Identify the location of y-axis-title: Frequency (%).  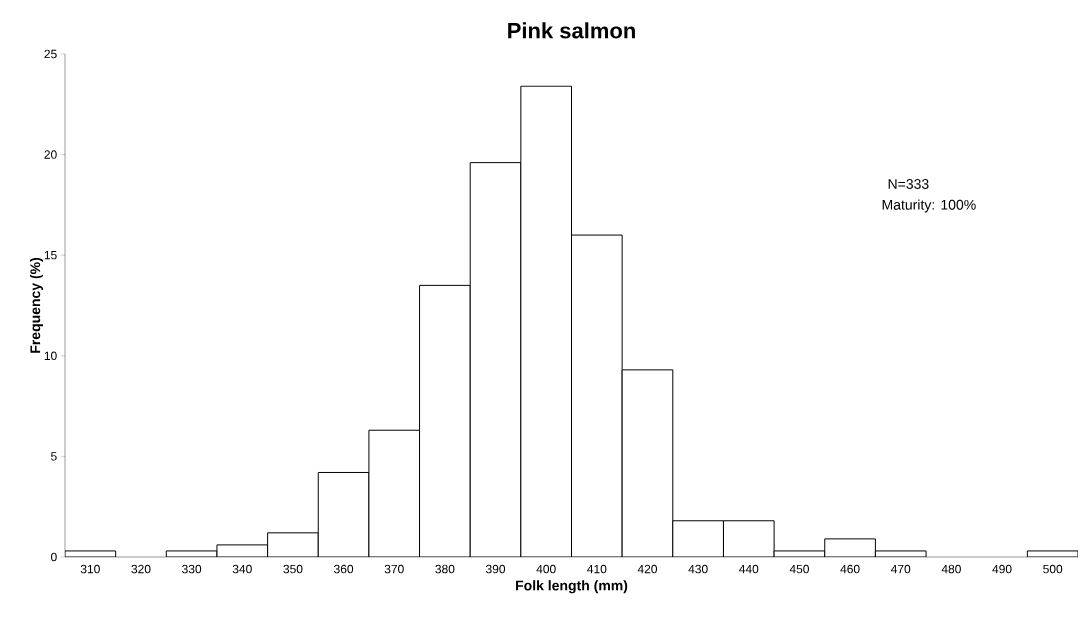
(36, 305).